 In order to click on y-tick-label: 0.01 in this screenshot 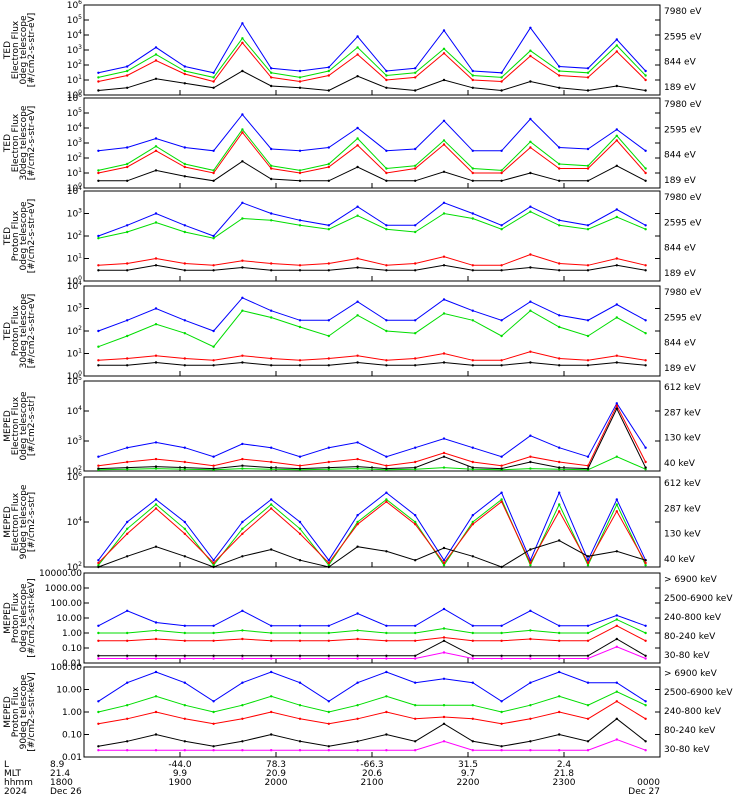, I will do `click(72, 758)`.